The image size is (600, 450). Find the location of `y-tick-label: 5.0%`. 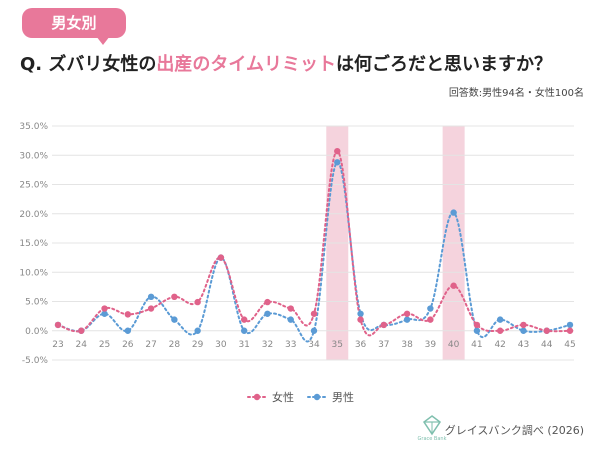

y-tick-label: 5.0% is located at coordinates (36, 303).